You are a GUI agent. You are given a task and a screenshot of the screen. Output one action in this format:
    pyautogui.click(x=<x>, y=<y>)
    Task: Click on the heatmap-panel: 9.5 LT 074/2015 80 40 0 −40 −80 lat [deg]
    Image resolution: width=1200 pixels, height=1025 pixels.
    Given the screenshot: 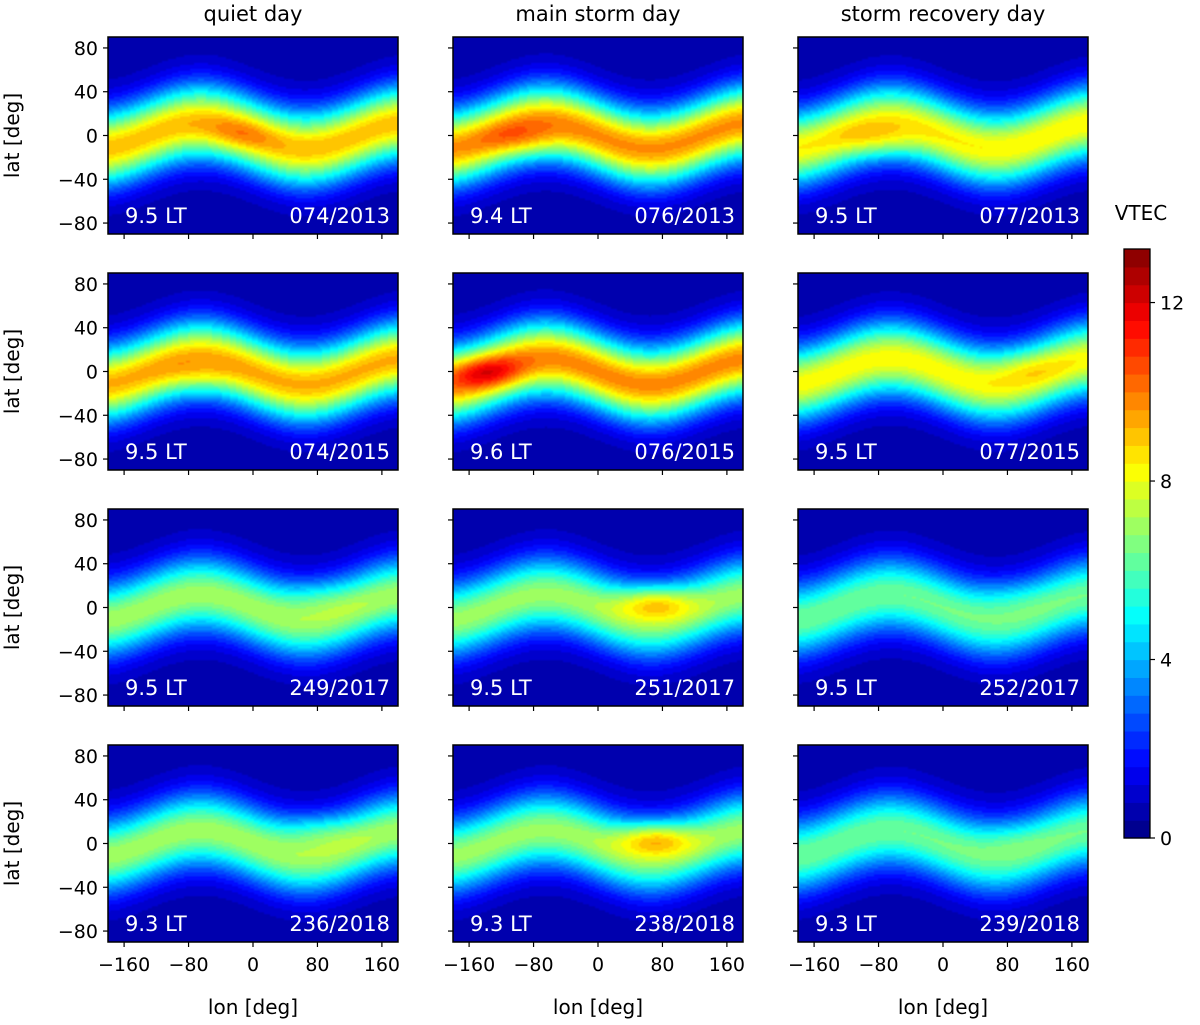 What is the action you would take?
    pyautogui.click(x=199, y=373)
    